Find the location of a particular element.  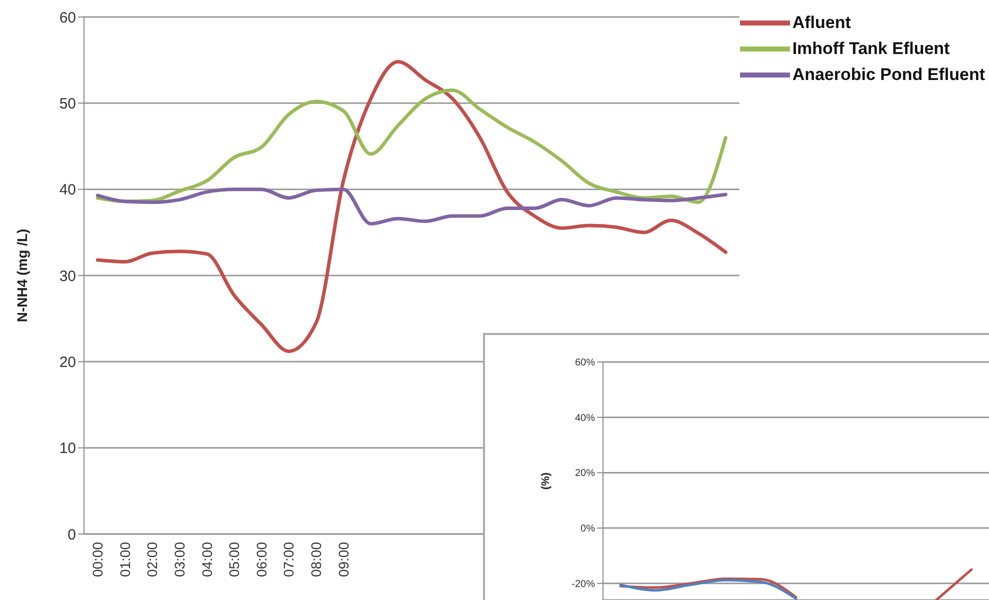

y-tick-label: 60% is located at coordinates (585, 363).